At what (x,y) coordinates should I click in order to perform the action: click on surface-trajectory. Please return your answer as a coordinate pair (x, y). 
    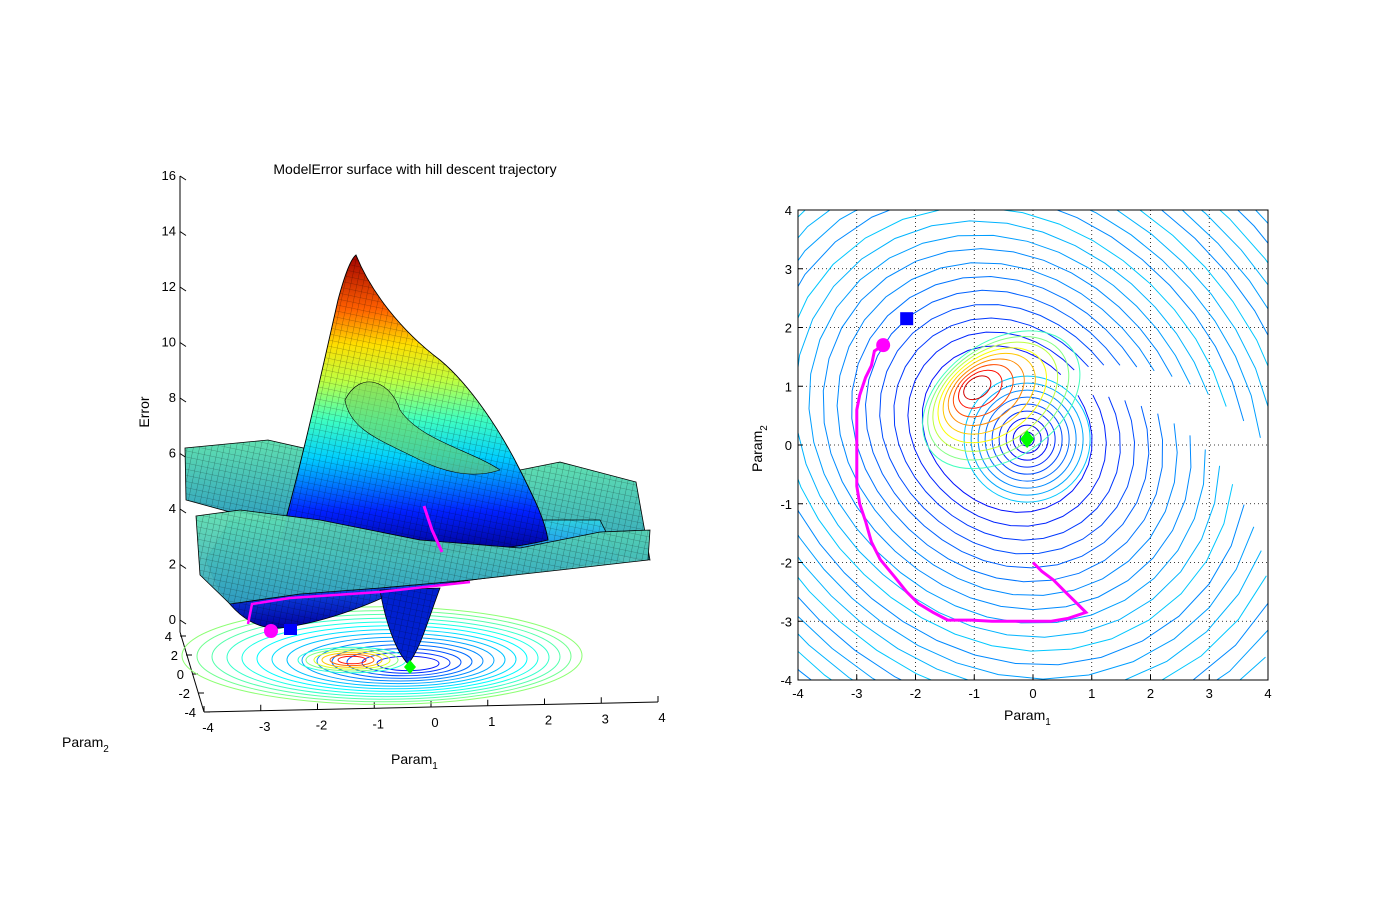
    Looking at the image, I should click on (358, 602).